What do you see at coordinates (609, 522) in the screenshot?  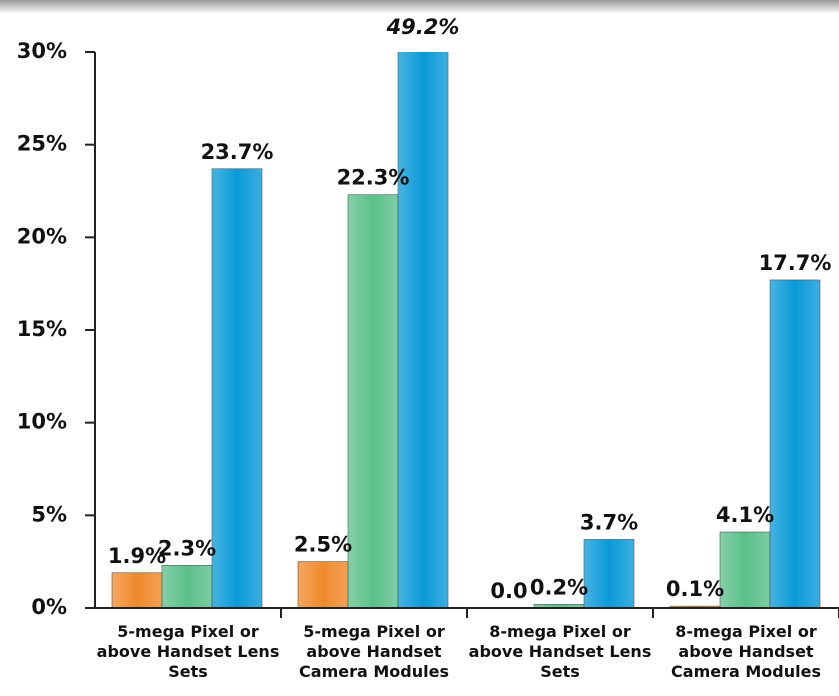 I see `value-label: 3.7%` at bounding box center [609, 522].